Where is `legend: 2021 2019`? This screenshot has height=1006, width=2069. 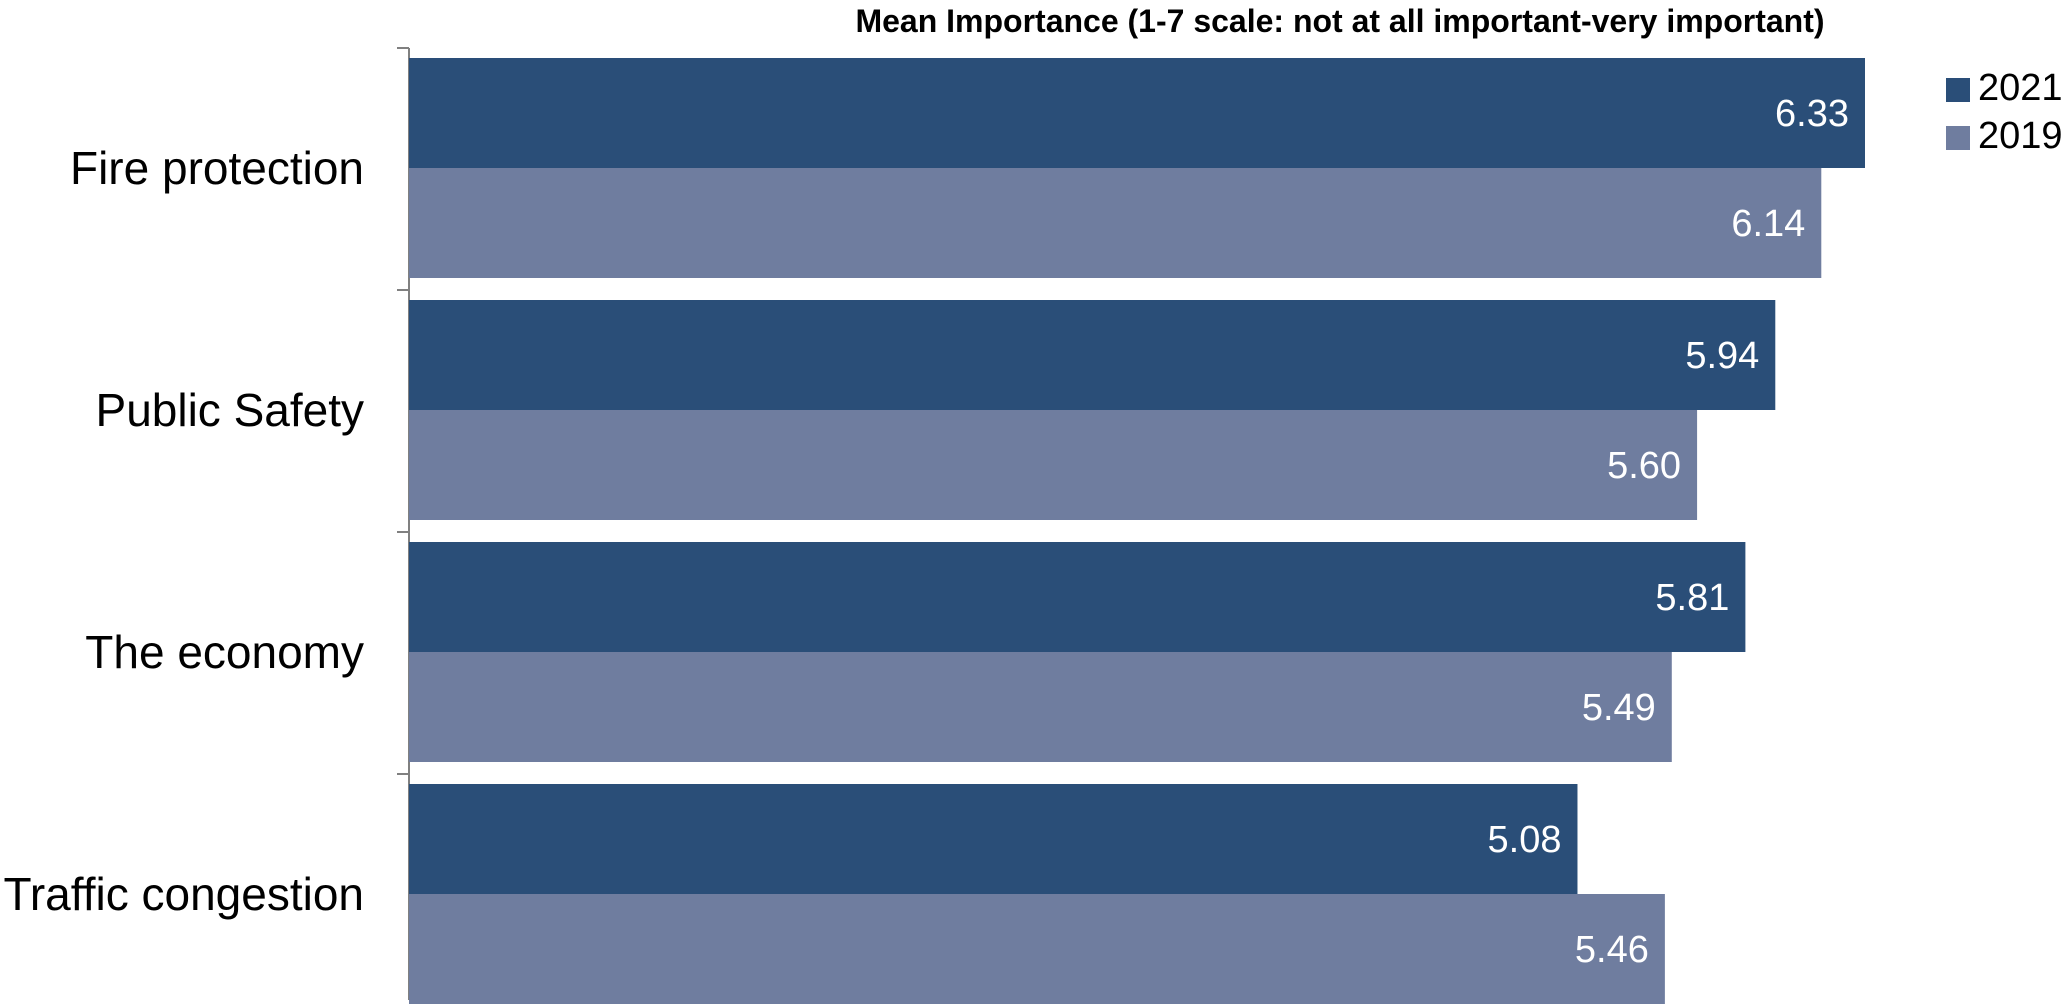 legend: 2021 2019 is located at coordinates (2004, 112).